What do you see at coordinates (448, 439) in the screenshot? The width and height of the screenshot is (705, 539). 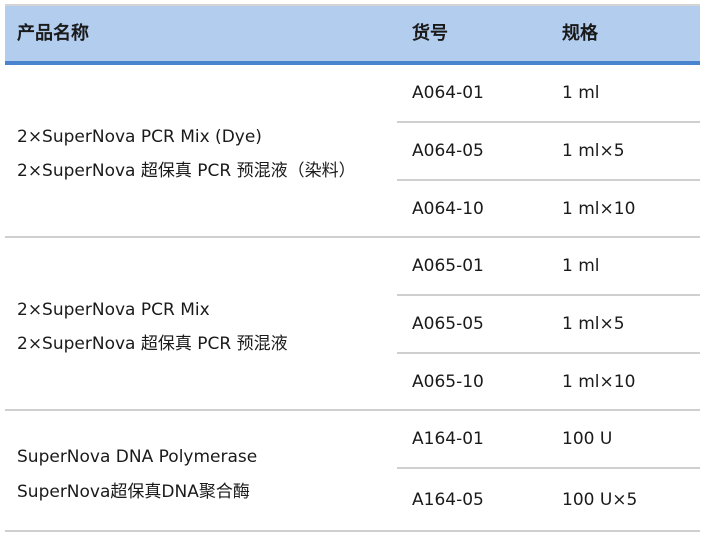 I see `catalog-number: A164-01` at bounding box center [448, 439].